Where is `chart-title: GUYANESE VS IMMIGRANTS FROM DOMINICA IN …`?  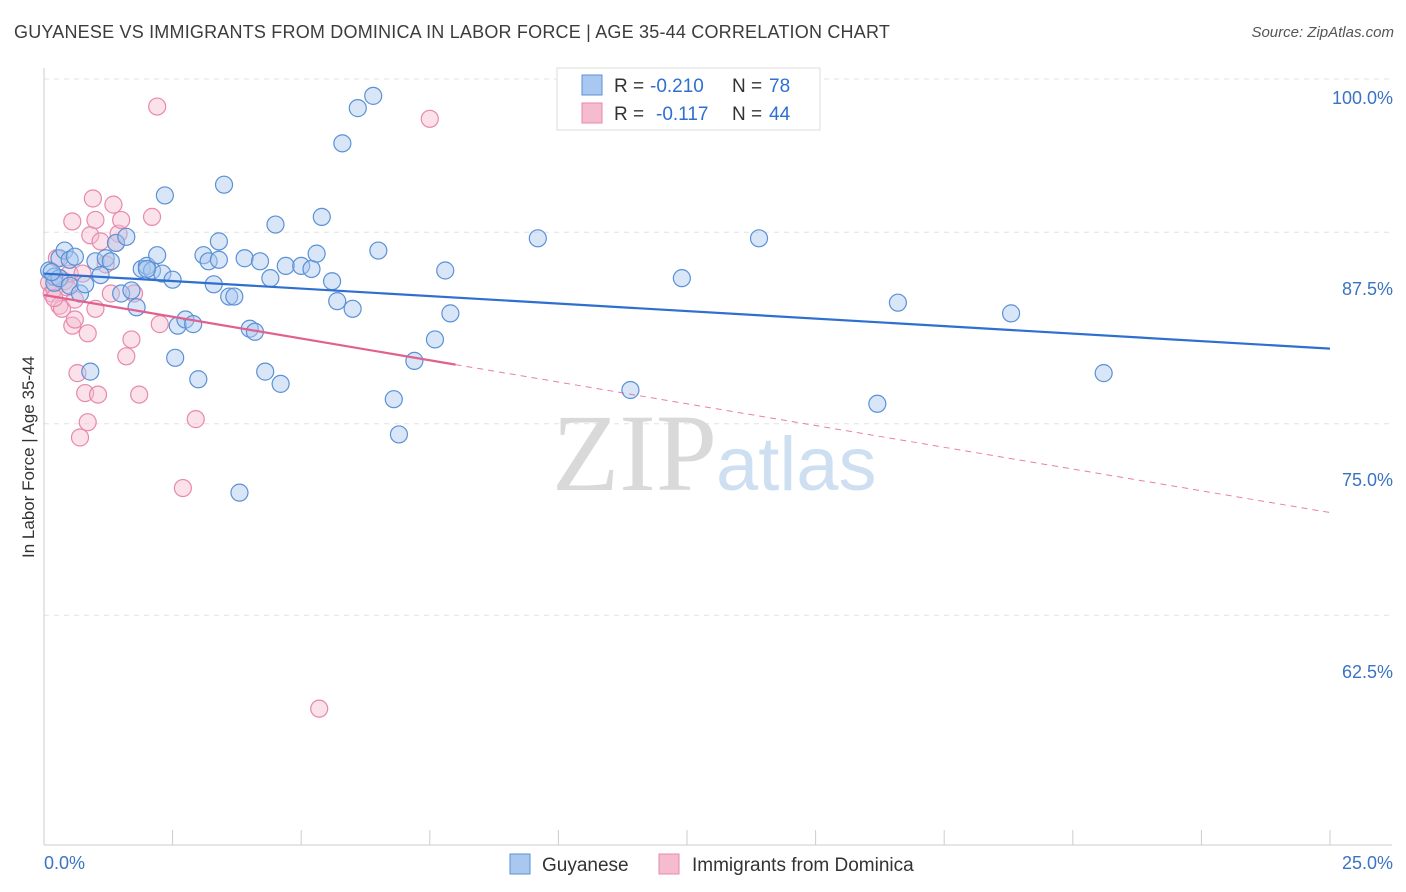 chart-title: GUYANESE VS IMMIGRANTS FROM DOMINICA IN … is located at coordinates (452, 32).